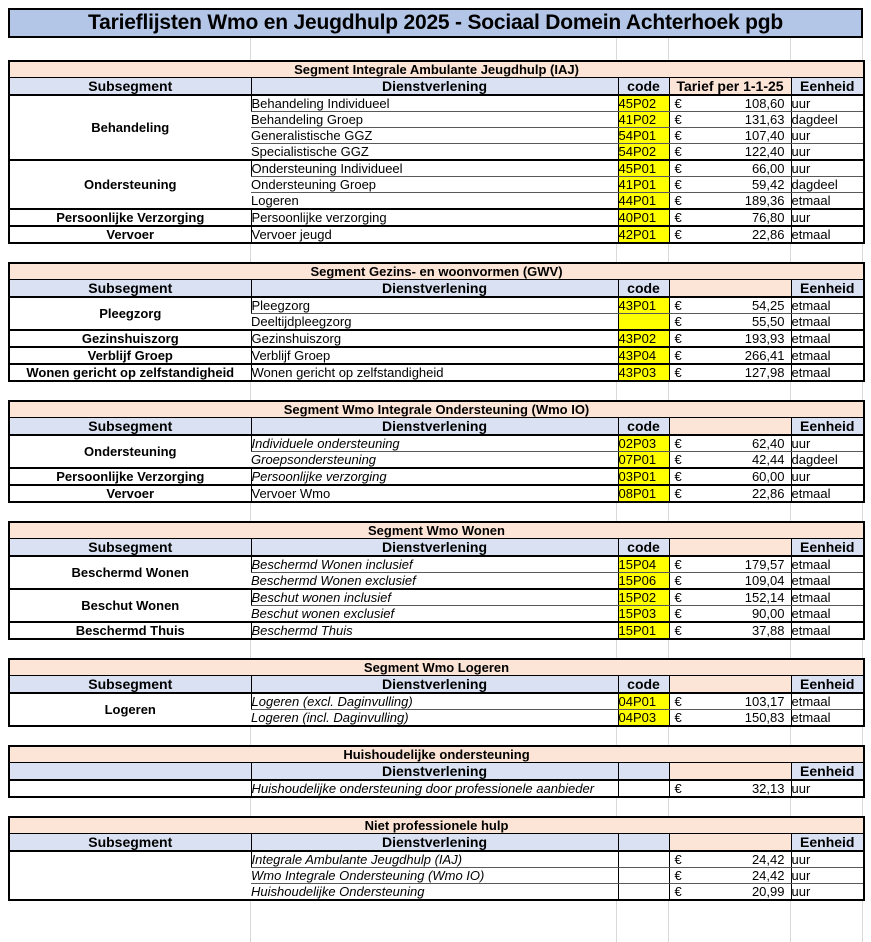 This screenshot has height=942, width=871. I want to click on dienstverlening-cell: Beschut wonen exclusief, so click(434, 614).